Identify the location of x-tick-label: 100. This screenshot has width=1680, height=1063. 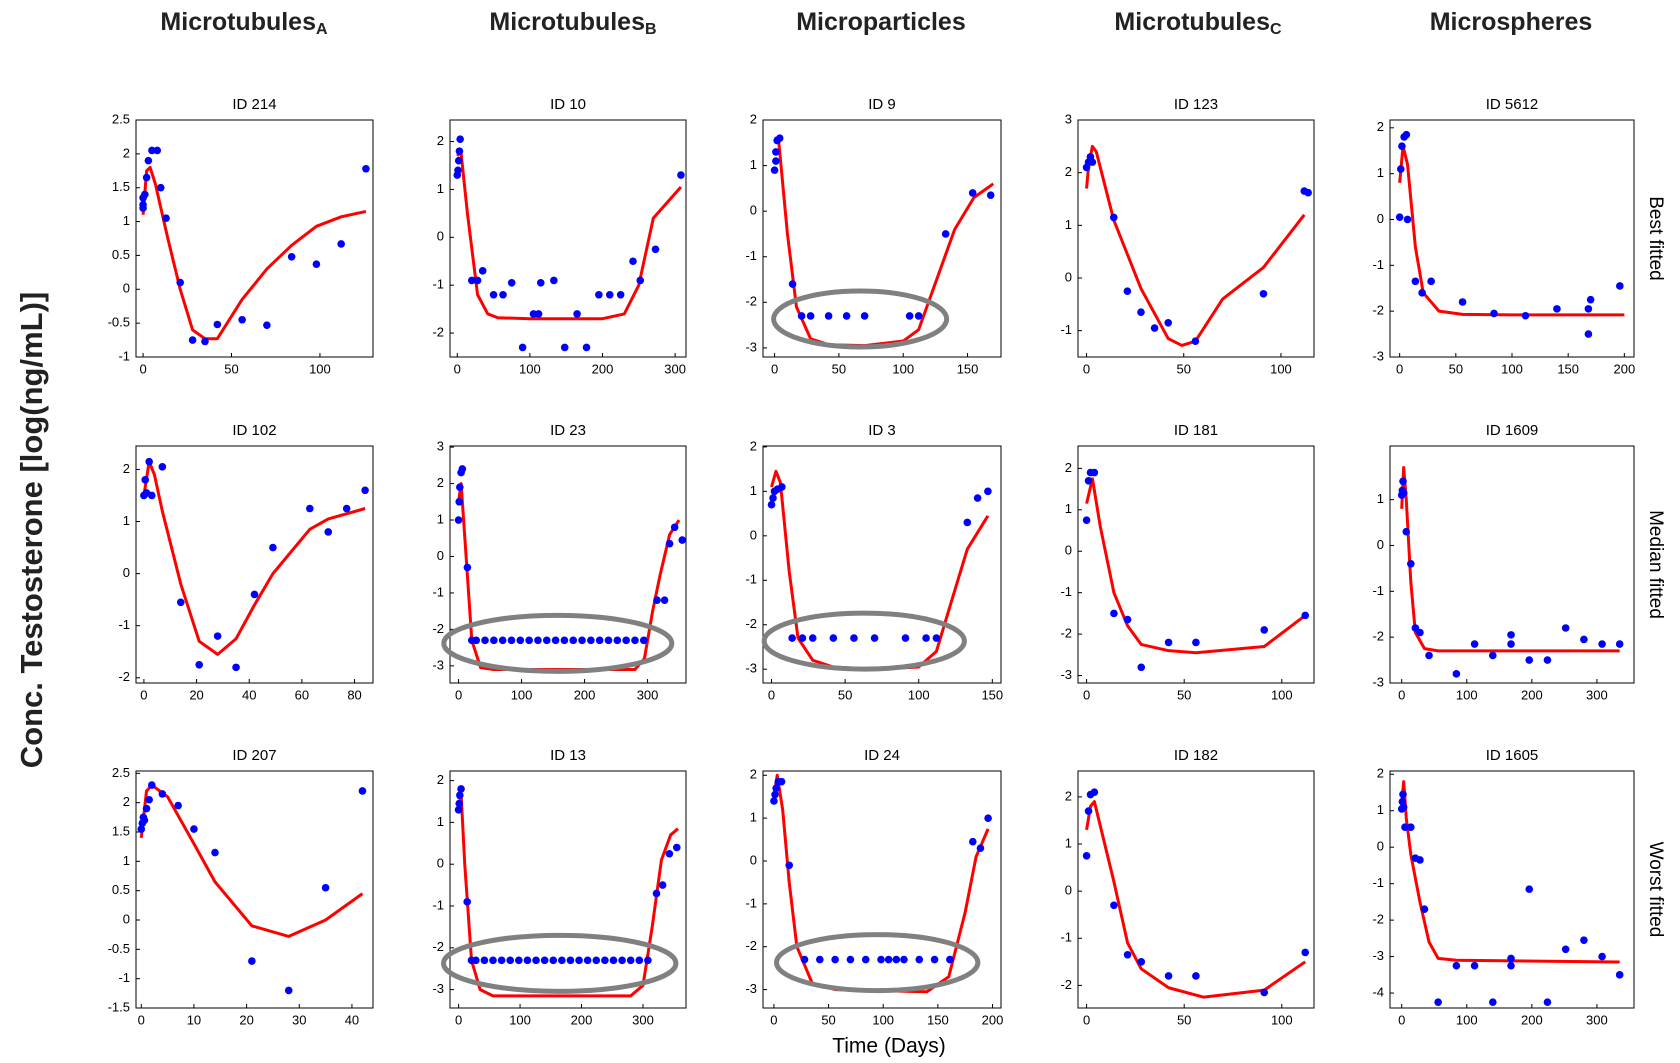
(530, 368).